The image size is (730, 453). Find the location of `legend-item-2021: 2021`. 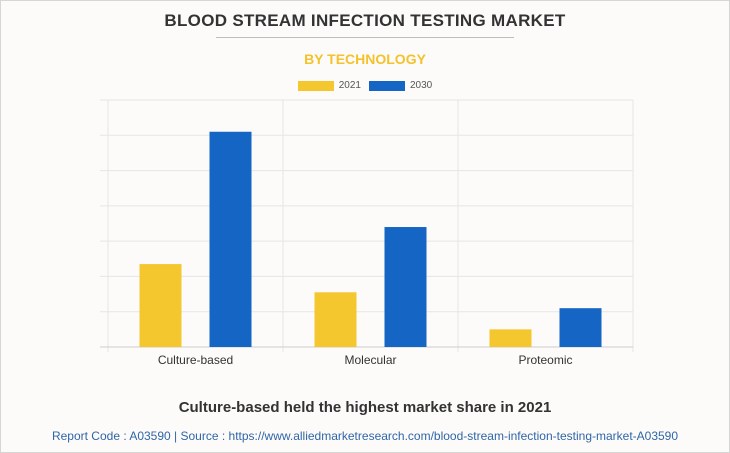

legend-item-2021: 2021 is located at coordinates (329, 85).